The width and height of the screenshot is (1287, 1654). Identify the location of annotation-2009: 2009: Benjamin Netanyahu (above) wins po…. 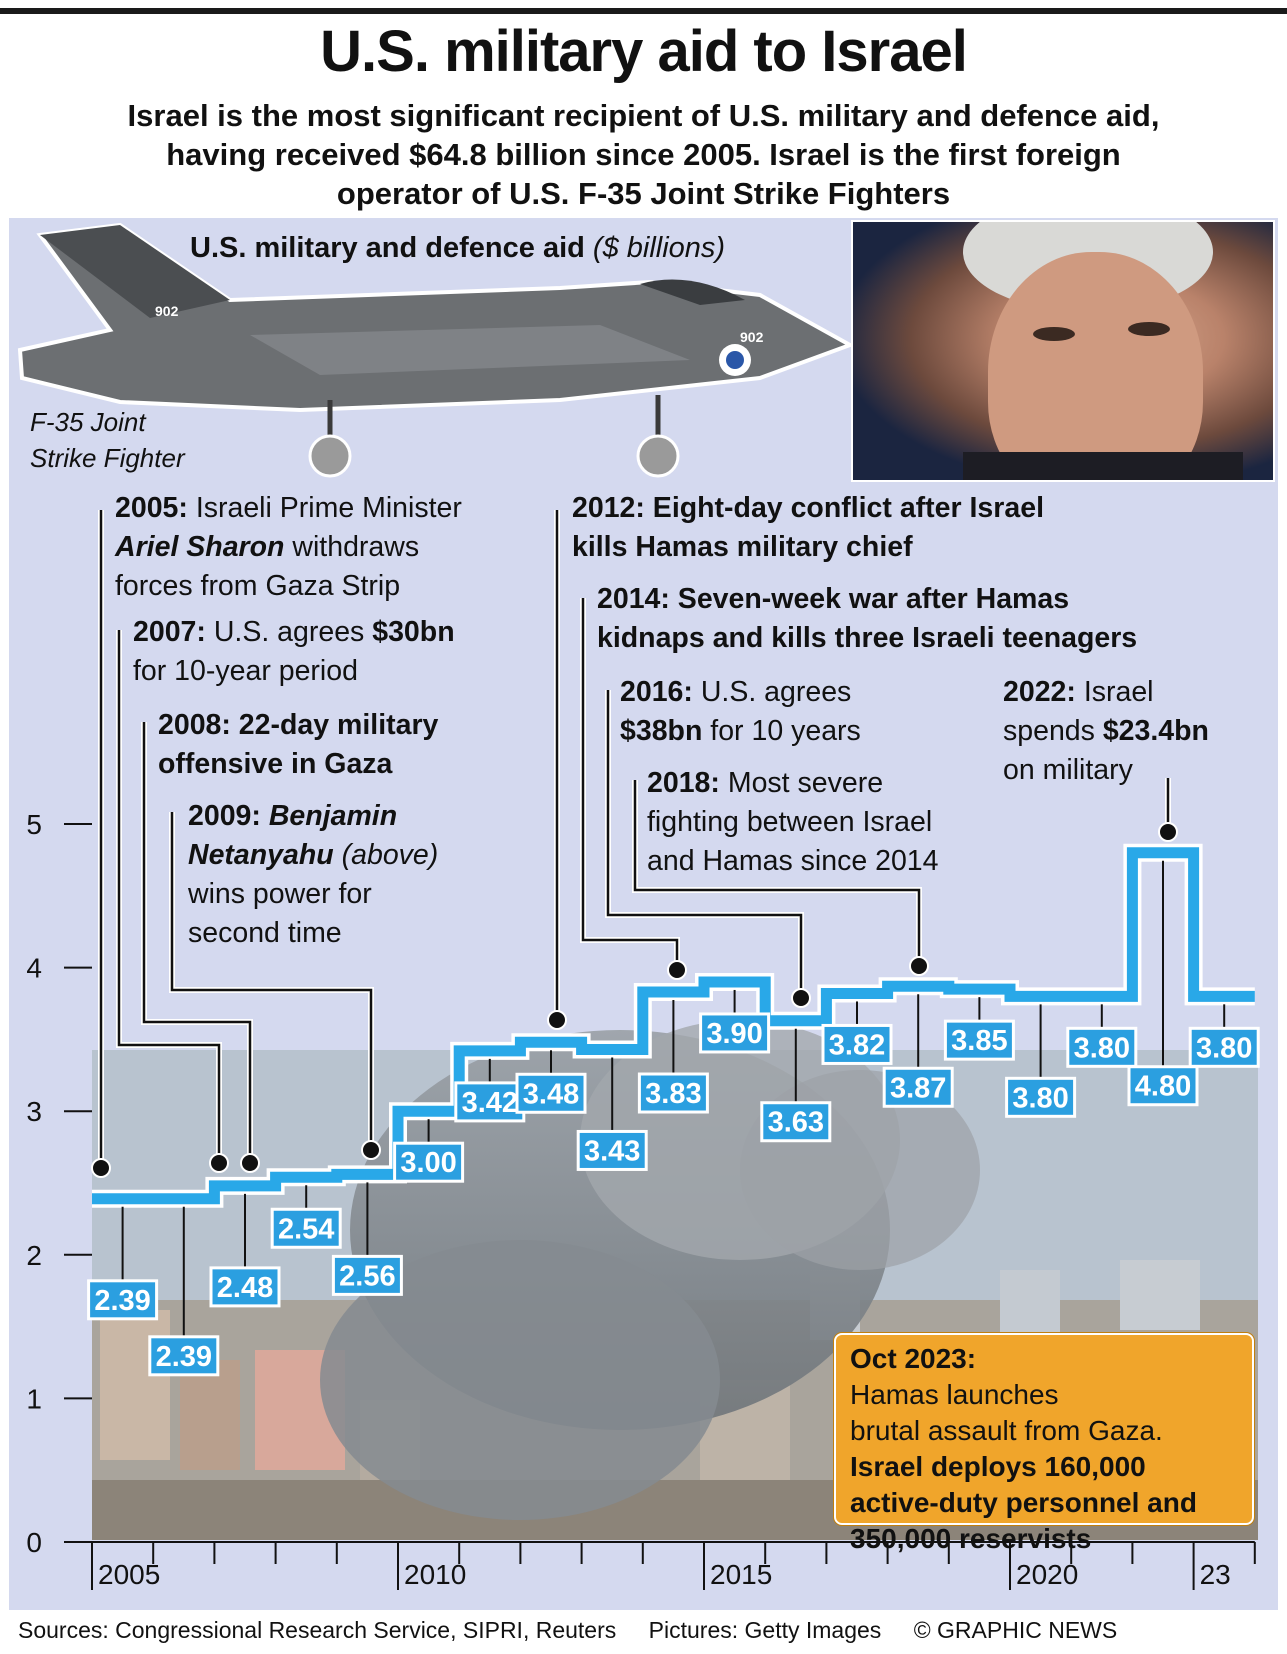
(313, 874).